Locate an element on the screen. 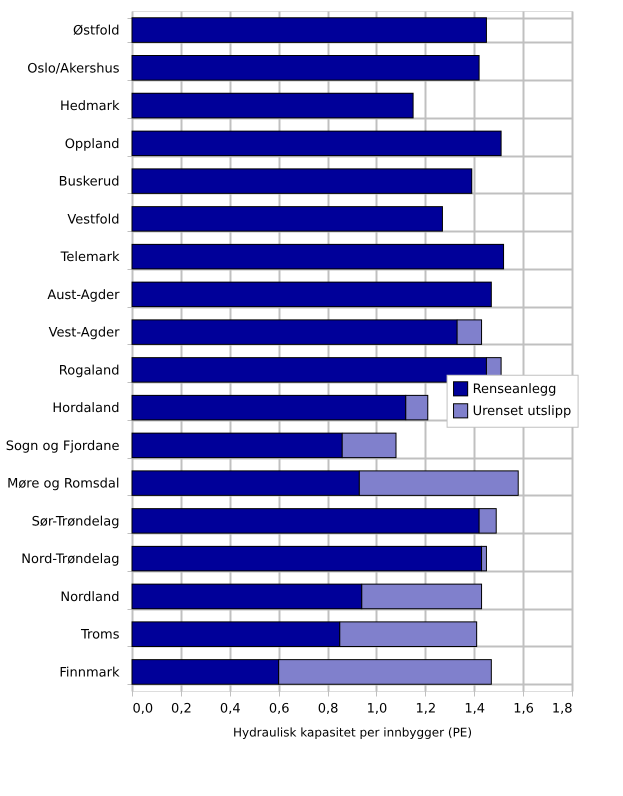 The image size is (623, 796). x-tick-label: 1,6 is located at coordinates (523, 709).